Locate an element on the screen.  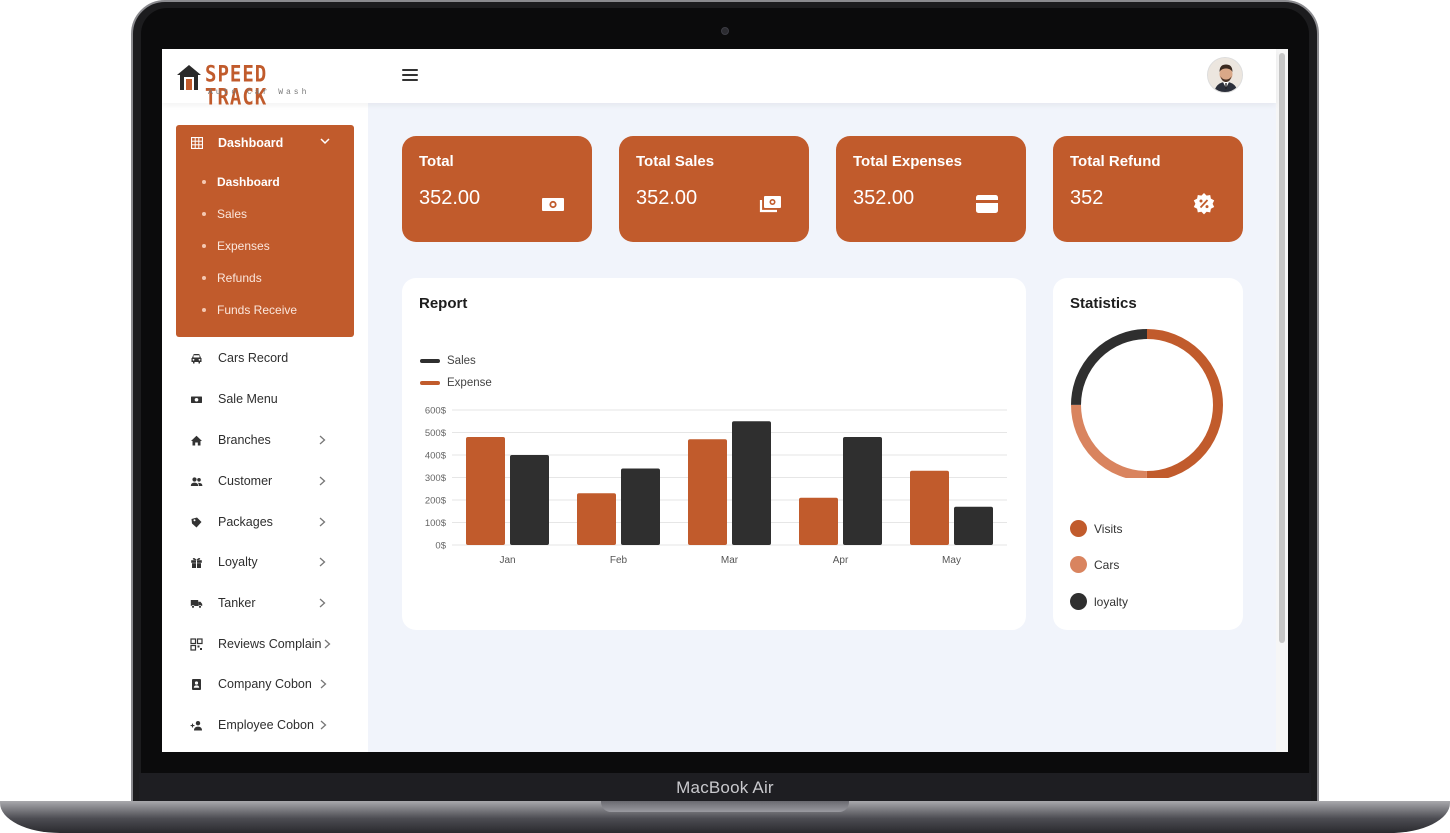
legend-swatch is located at coordinates (430, 361).